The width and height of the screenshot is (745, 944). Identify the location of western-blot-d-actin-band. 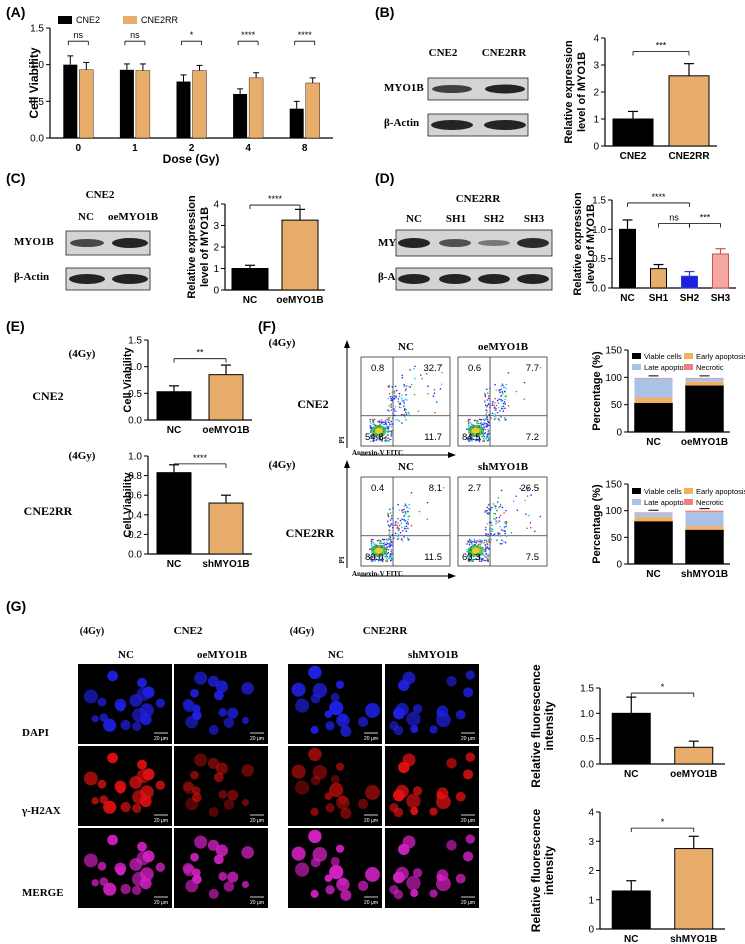
(455, 279).